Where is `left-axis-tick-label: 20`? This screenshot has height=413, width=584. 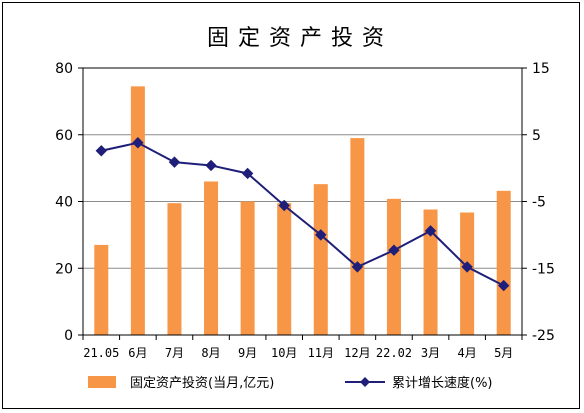
left-axis-tick-label: 20 is located at coordinates (64, 269).